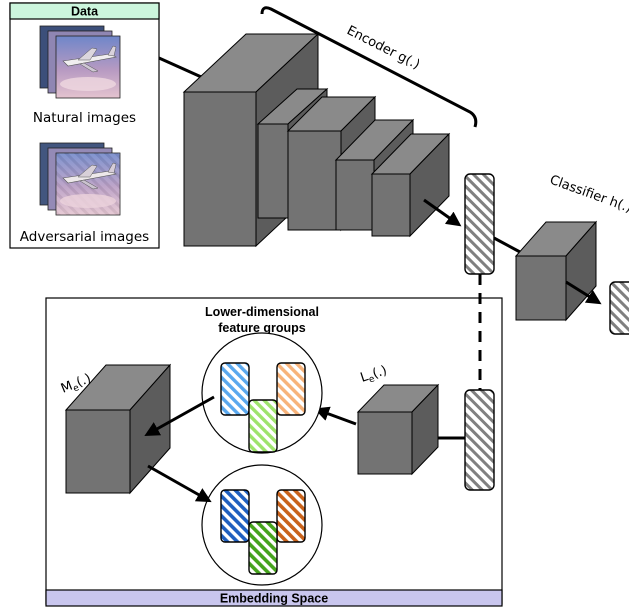  What do you see at coordinates (398, 429) in the screenshot?
I see `le-block` at bounding box center [398, 429].